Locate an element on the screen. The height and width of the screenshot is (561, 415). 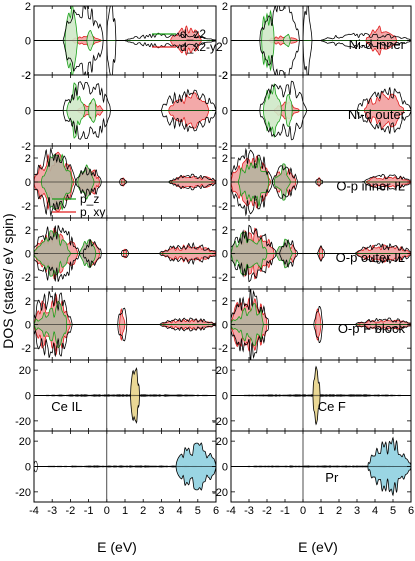
x-axis-label-left: E (eV) is located at coordinates (117, 547).